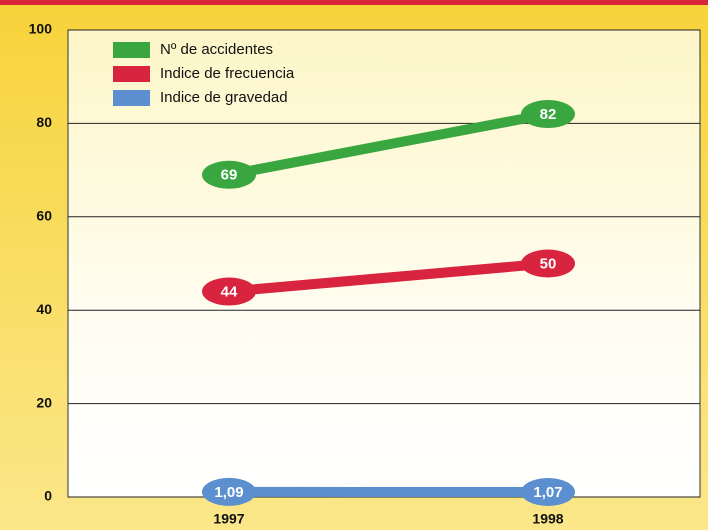 This screenshot has height=530, width=708. I want to click on legend-label: Nº de accidentes, so click(216, 49).